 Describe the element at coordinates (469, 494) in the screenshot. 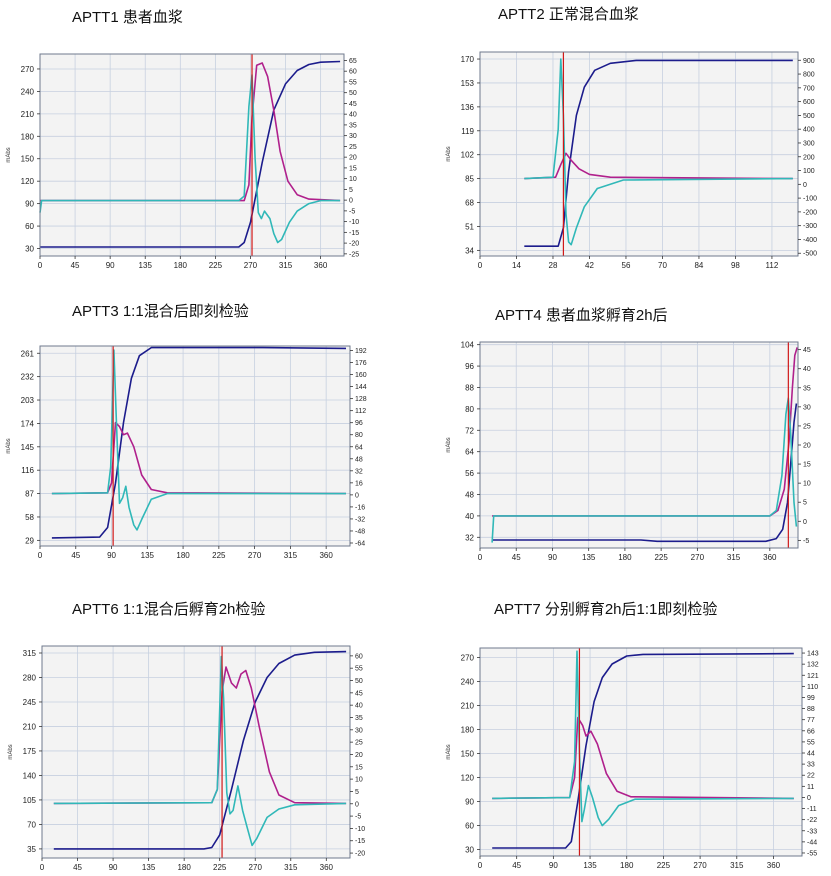

I see `y-tick-label: 48` at that location.